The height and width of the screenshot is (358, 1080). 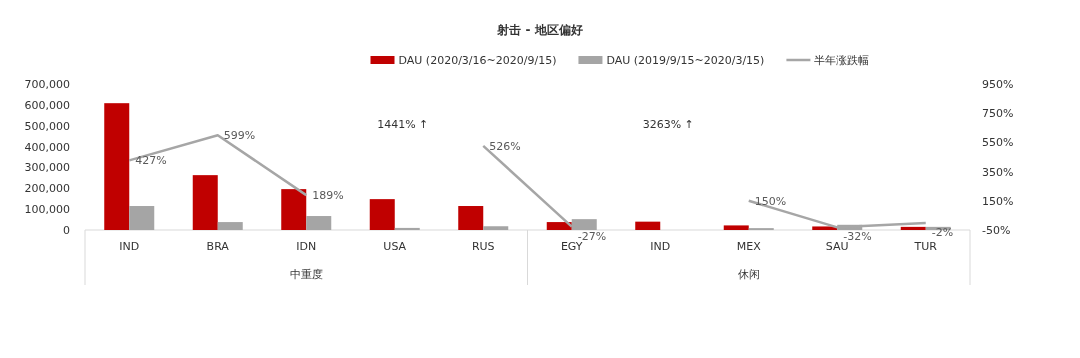 What do you see at coordinates (998, 201) in the screenshot?
I see `y2-tick-label: 150%` at bounding box center [998, 201].